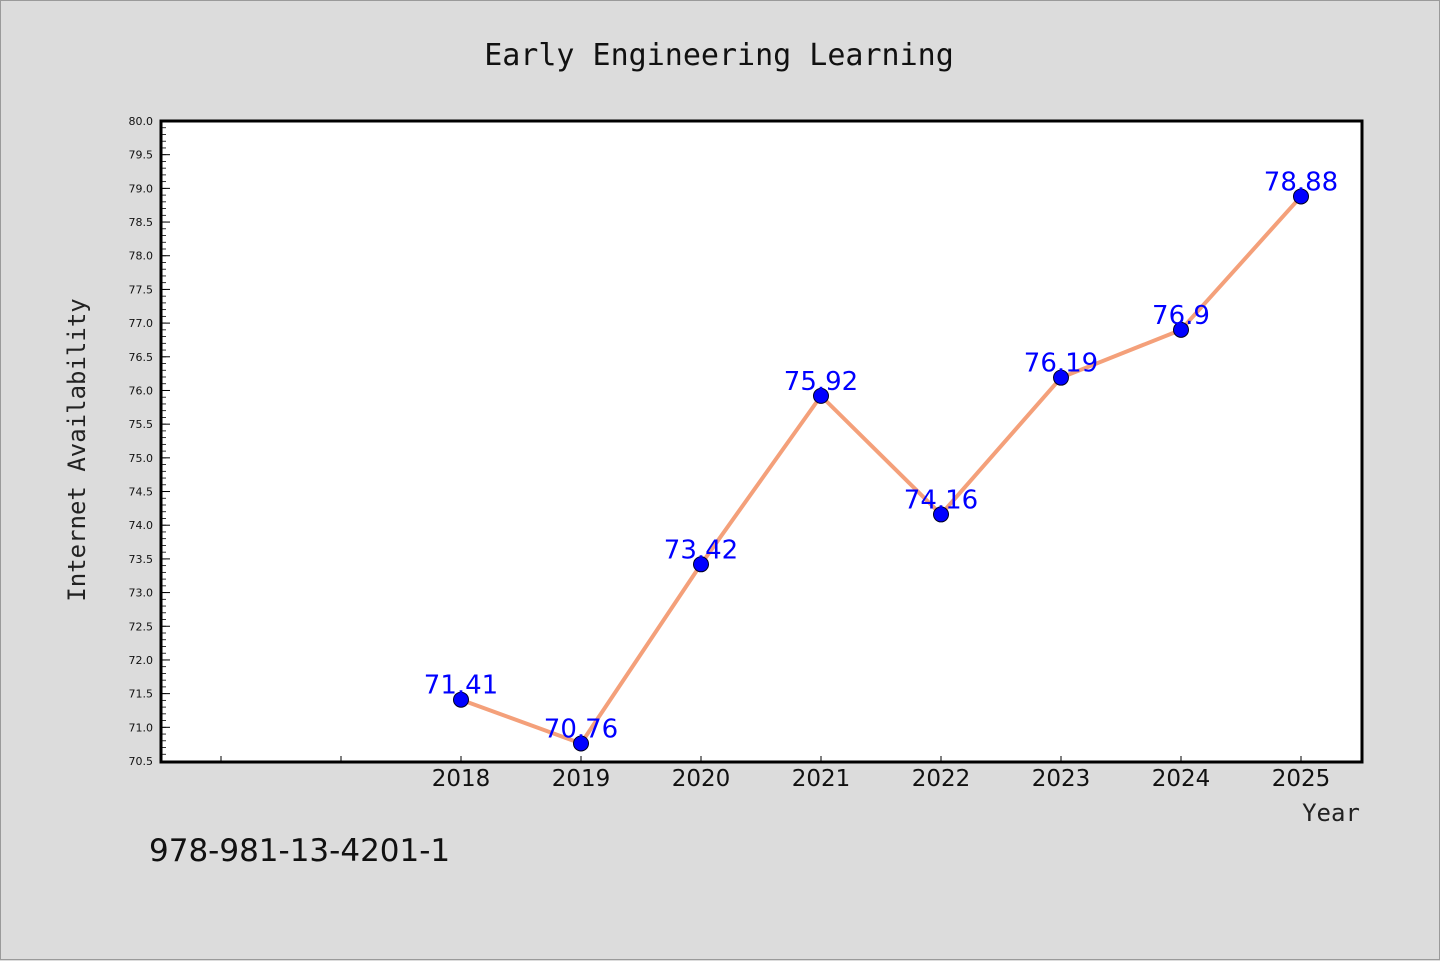  What do you see at coordinates (141, 761) in the screenshot?
I see `y-tick-label: 70.5` at bounding box center [141, 761].